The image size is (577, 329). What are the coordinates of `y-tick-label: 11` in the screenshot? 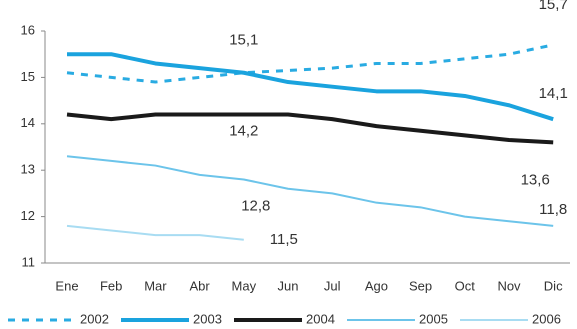 It's located at (29, 261).